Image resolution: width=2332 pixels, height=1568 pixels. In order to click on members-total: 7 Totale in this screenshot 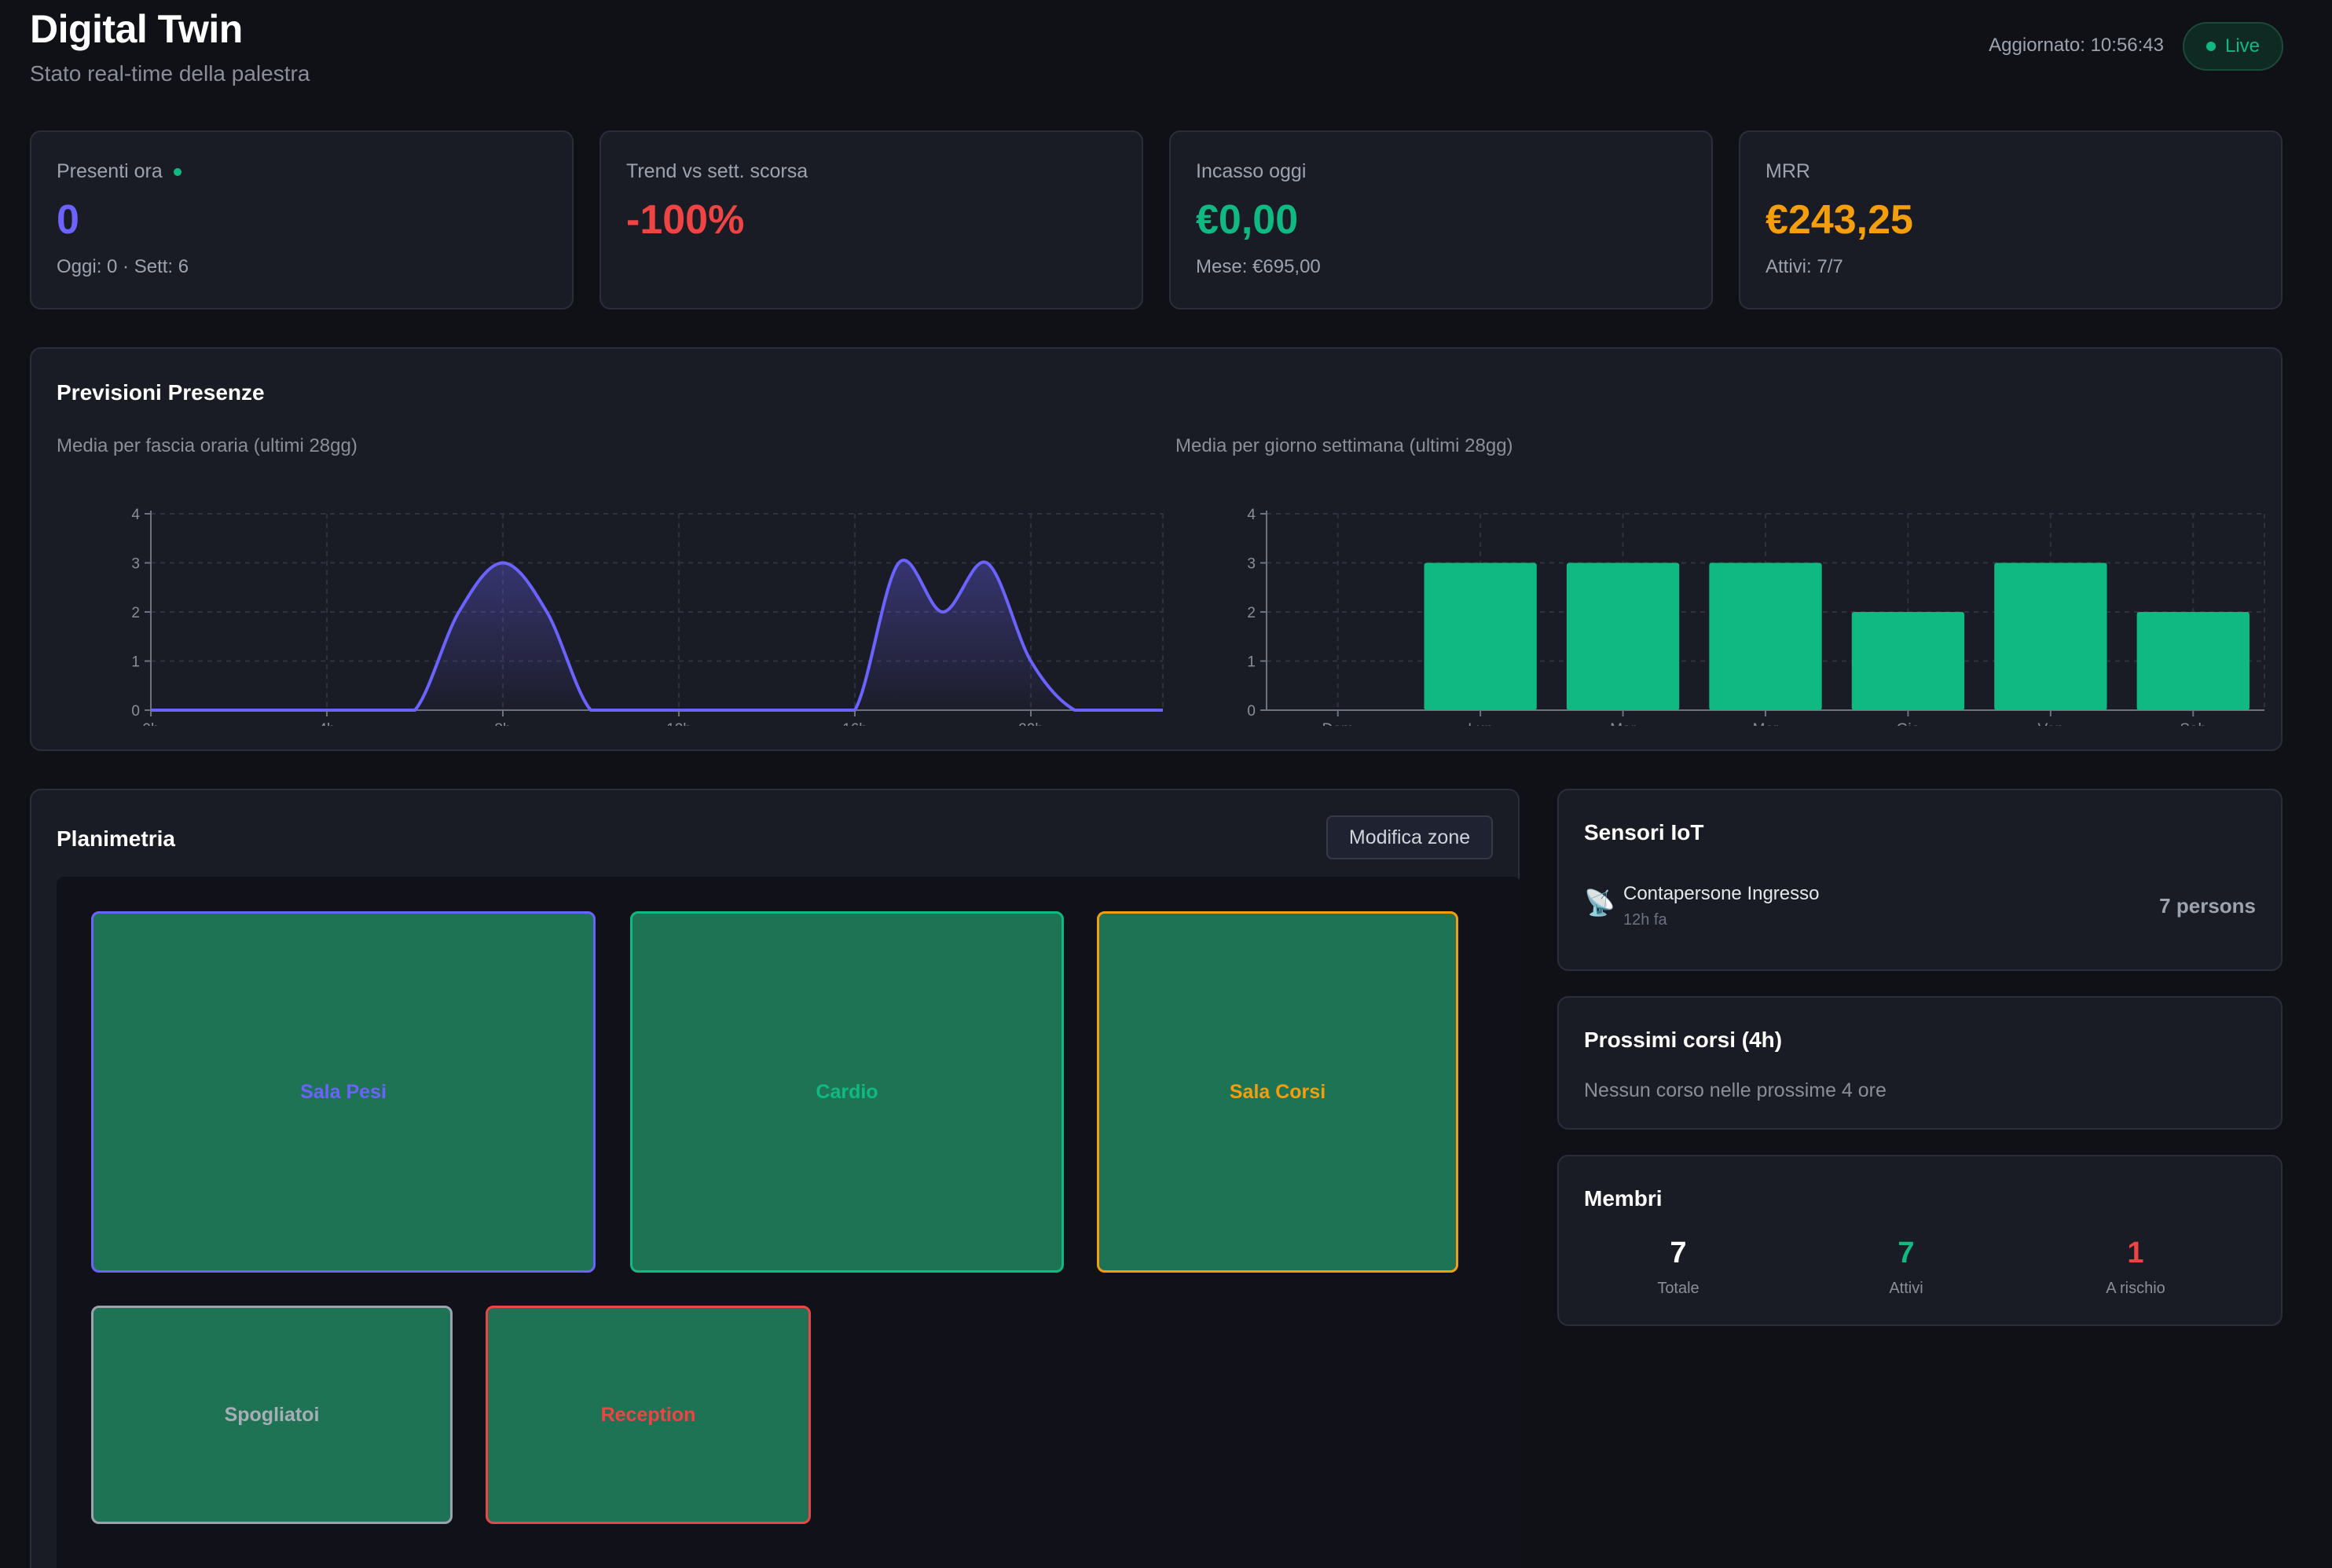, I will do `click(1678, 1267)`.